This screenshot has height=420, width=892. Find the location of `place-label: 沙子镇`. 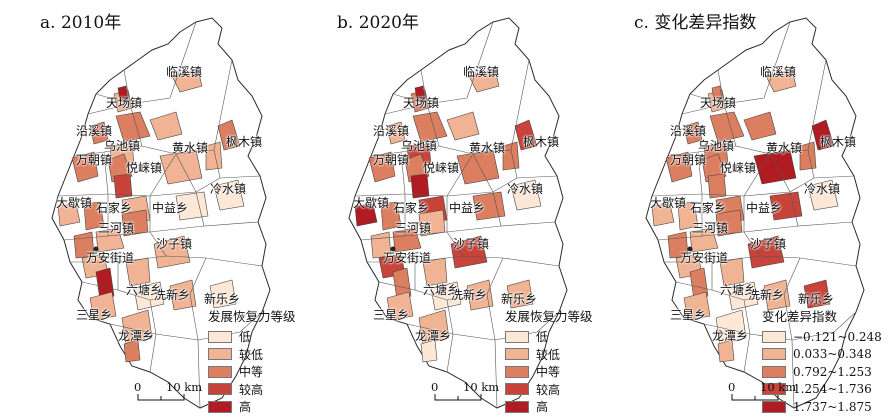

place-label: 沙子镇 is located at coordinates (471, 244).